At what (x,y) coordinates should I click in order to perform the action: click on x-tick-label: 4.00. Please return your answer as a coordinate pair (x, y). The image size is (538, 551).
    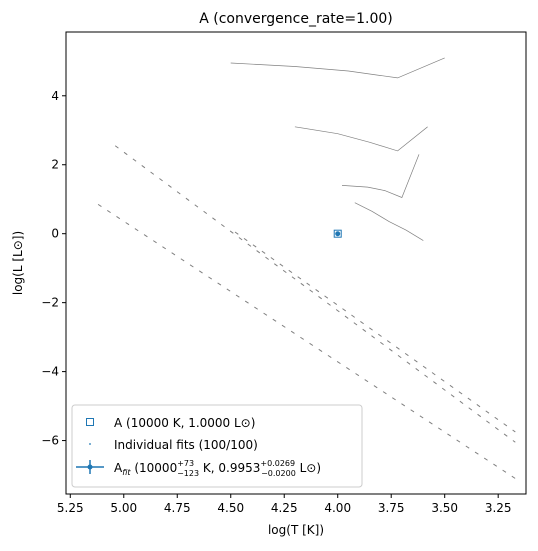
    Looking at the image, I should click on (337, 508).